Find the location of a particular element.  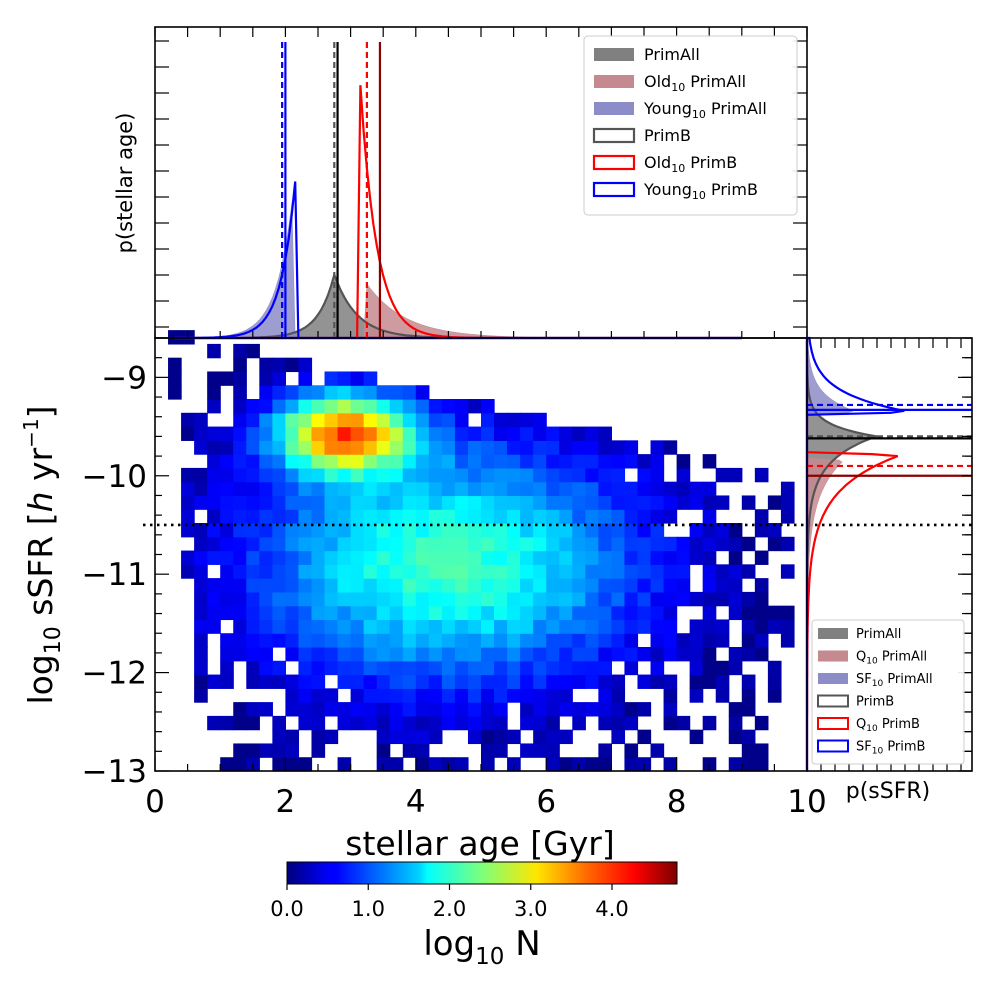

x-tick-label: 2 is located at coordinates (286, 802).